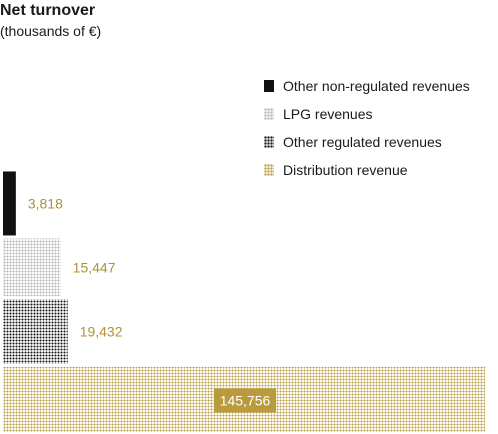 The width and height of the screenshot is (498, 434). What do you see at coordinates (48, 10) in the screenshot?
I see `chart-title: Net turnover` at bounding box center [48, 10].